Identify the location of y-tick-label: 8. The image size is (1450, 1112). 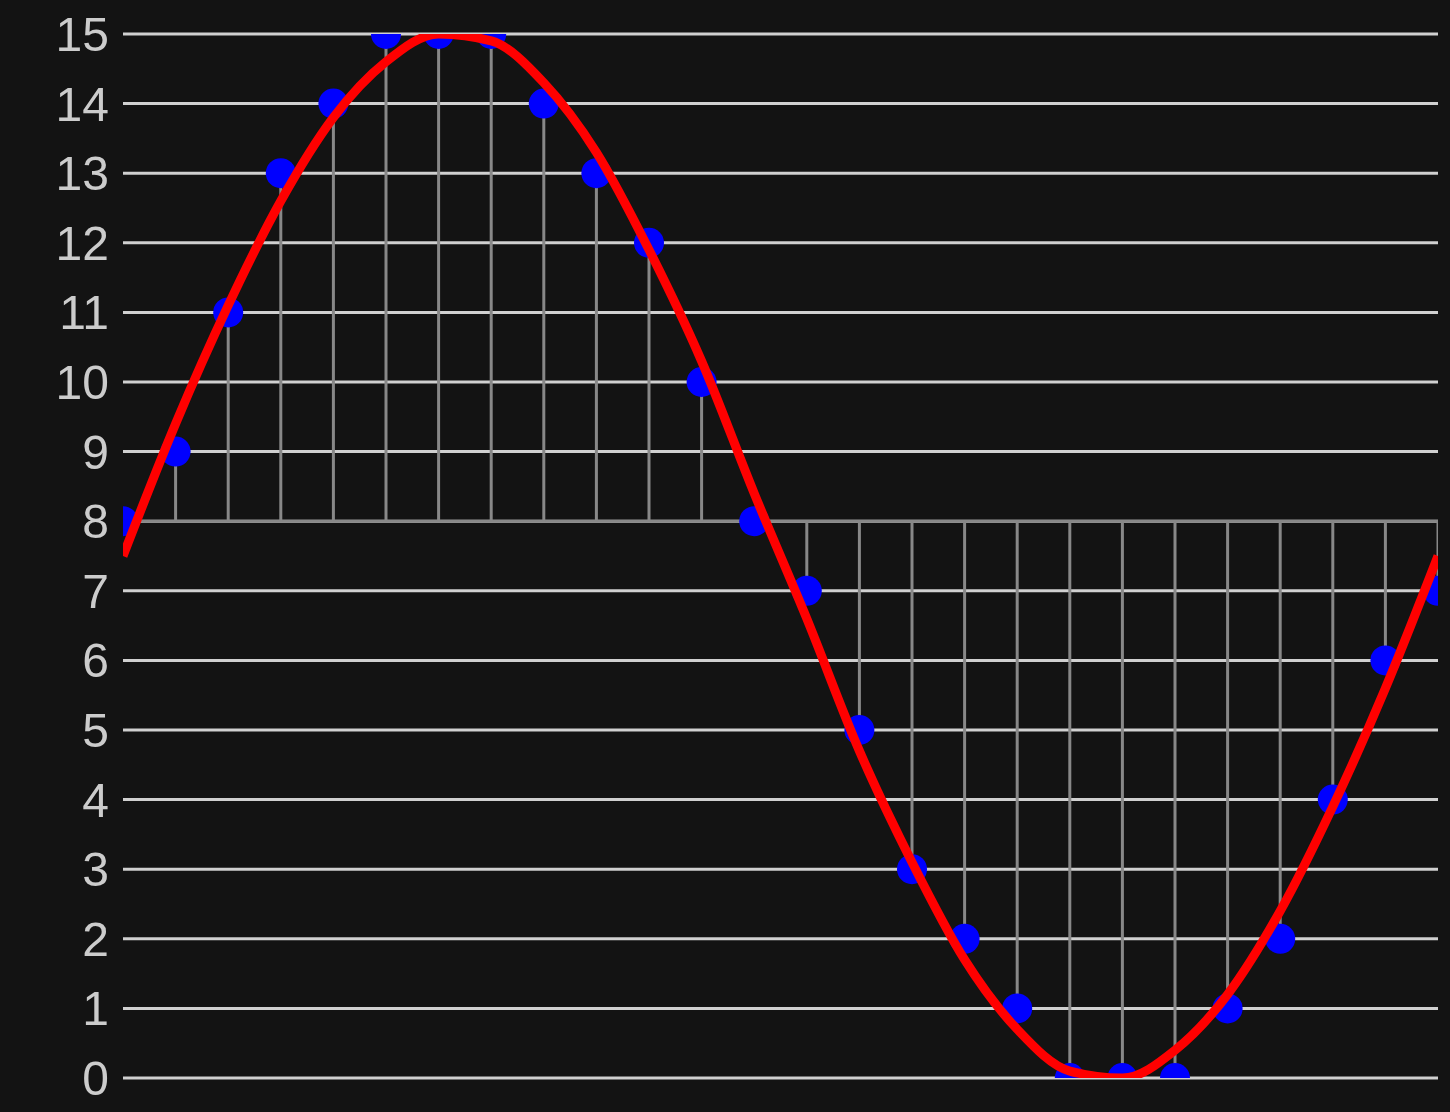
(95, 522).